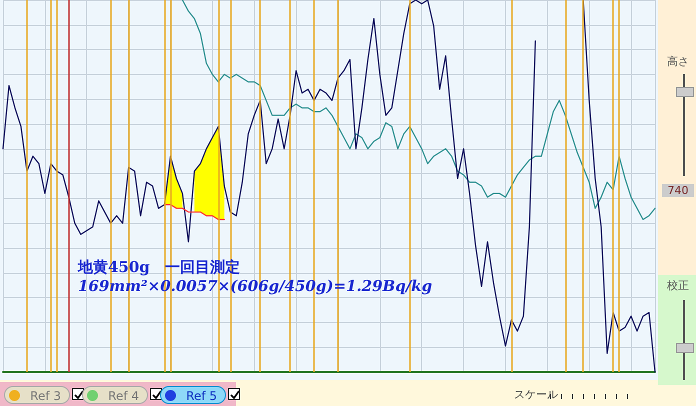 Image resolution: width=696 pixels, height=406 pixels. What do you see at coordinates (678, 190) in the screenshot?
I see `text: 740` at bounding box center [678, 190].